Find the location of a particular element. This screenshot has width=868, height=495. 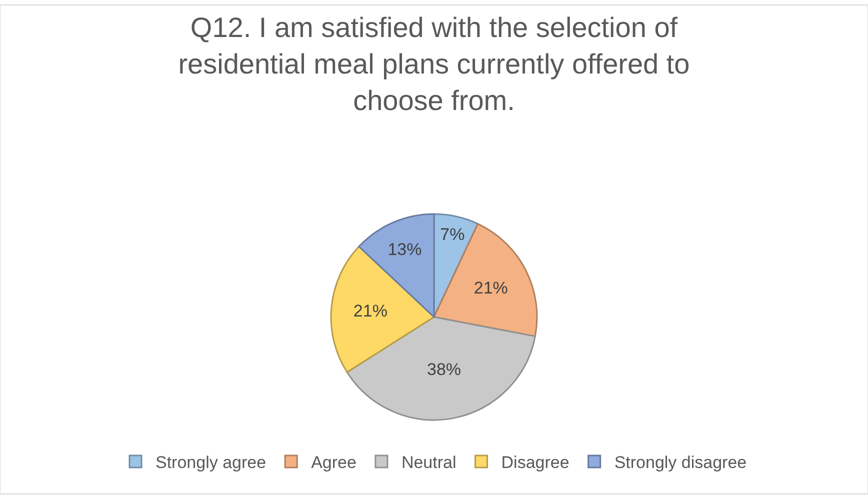

legend-label: Strongly agree is located at coordinates (211, 462).